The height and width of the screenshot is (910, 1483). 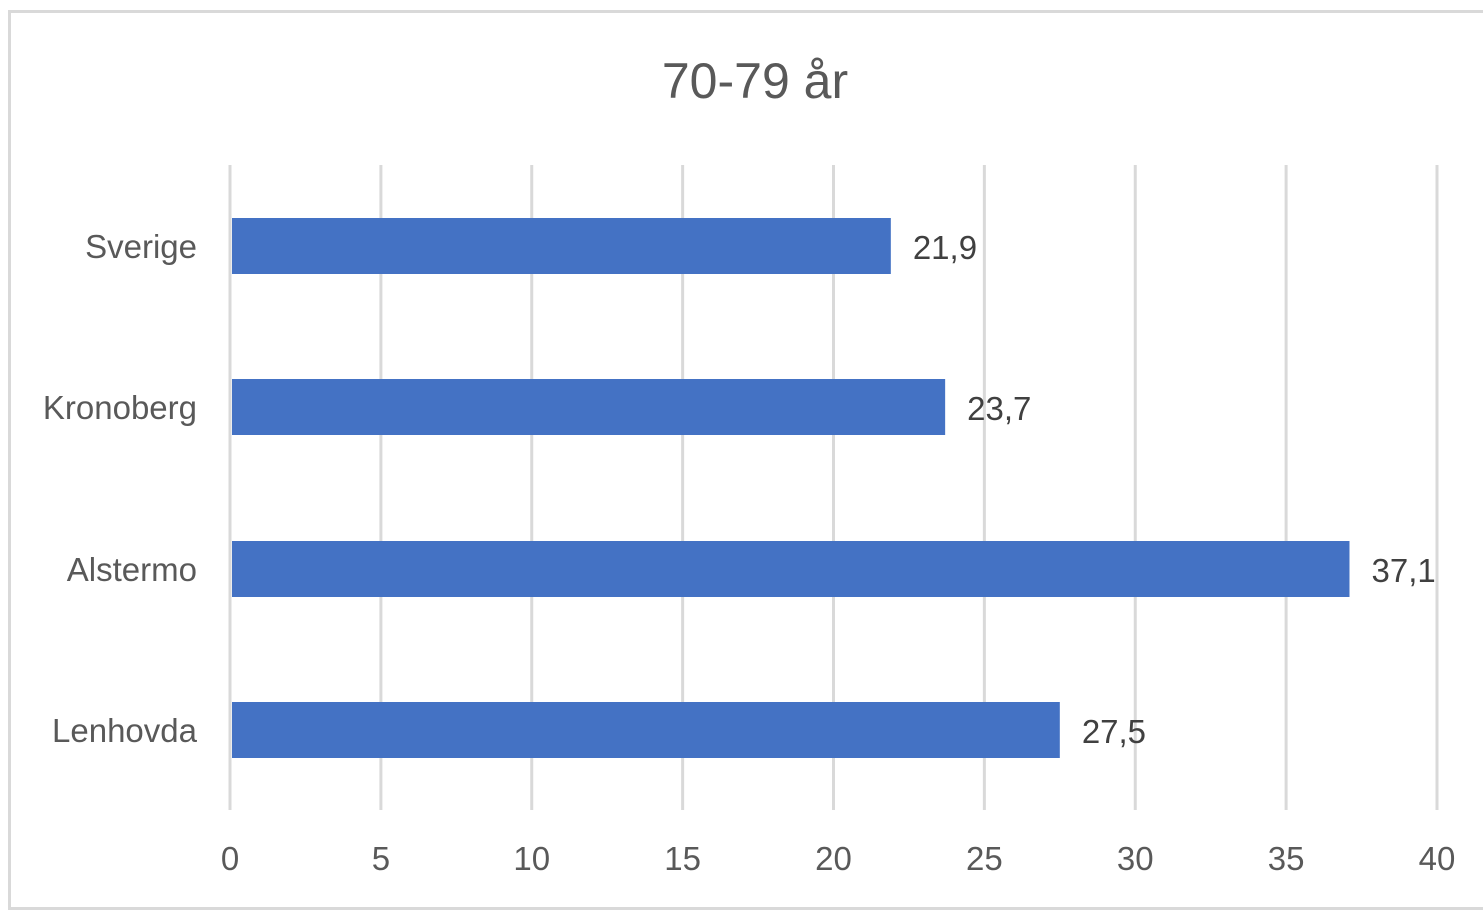 I want to click on bar-lenhovda, so click(x=646, y=730).